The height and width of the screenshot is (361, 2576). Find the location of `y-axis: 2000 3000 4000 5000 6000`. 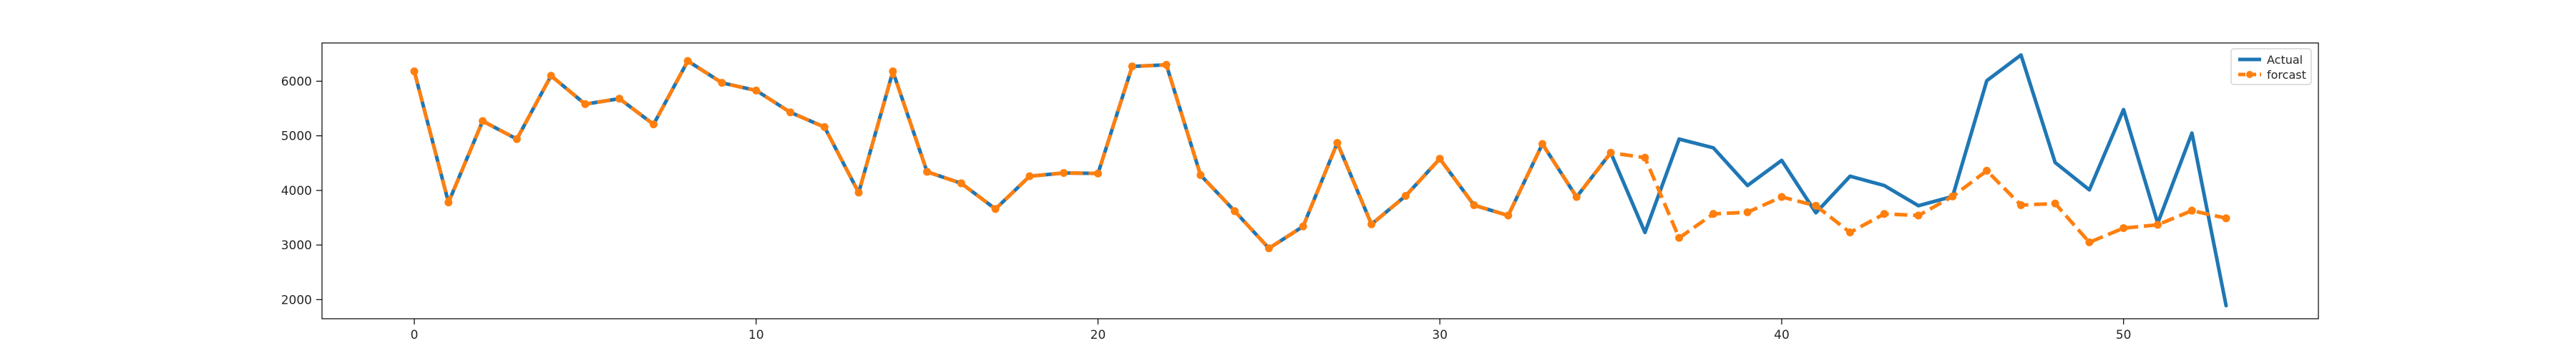

y-axis: 2000 3000 4000 5000 6000 is located at coordinates (301, 190).